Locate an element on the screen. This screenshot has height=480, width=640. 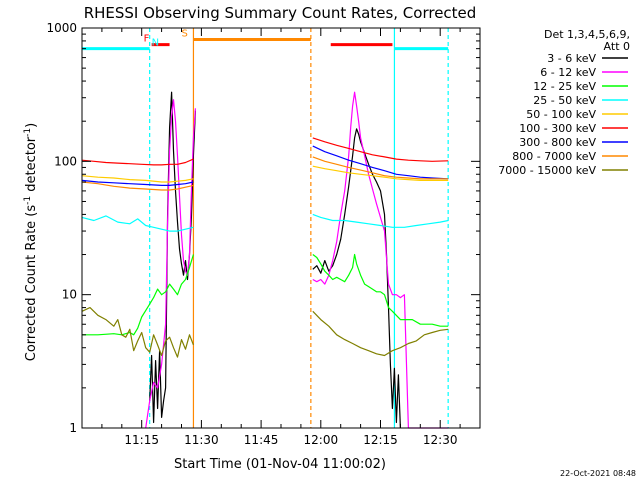
legend-label: 300 - 800 keV is located at coordinates (557, 142).